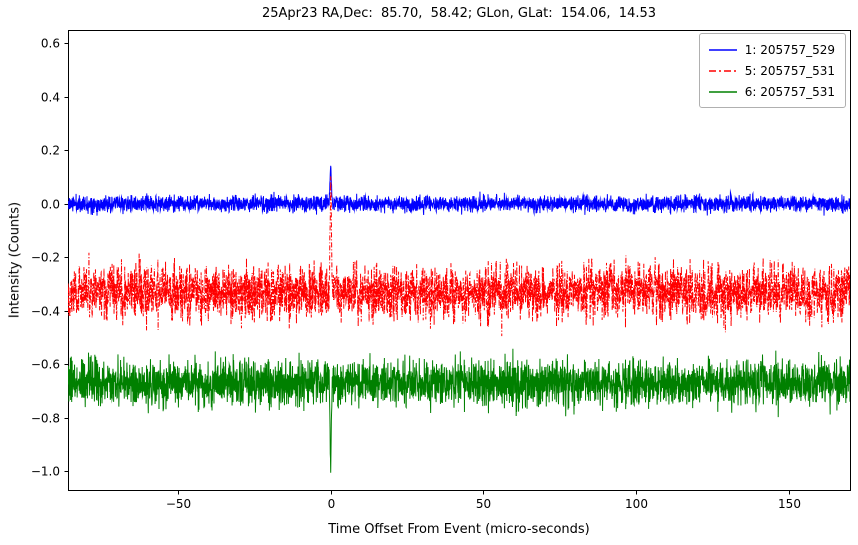 The width and height of the screenshot is (858, 545). I want to click on x-axis-label: Time Offset From Event (micro-seconds), so click(459, 529).